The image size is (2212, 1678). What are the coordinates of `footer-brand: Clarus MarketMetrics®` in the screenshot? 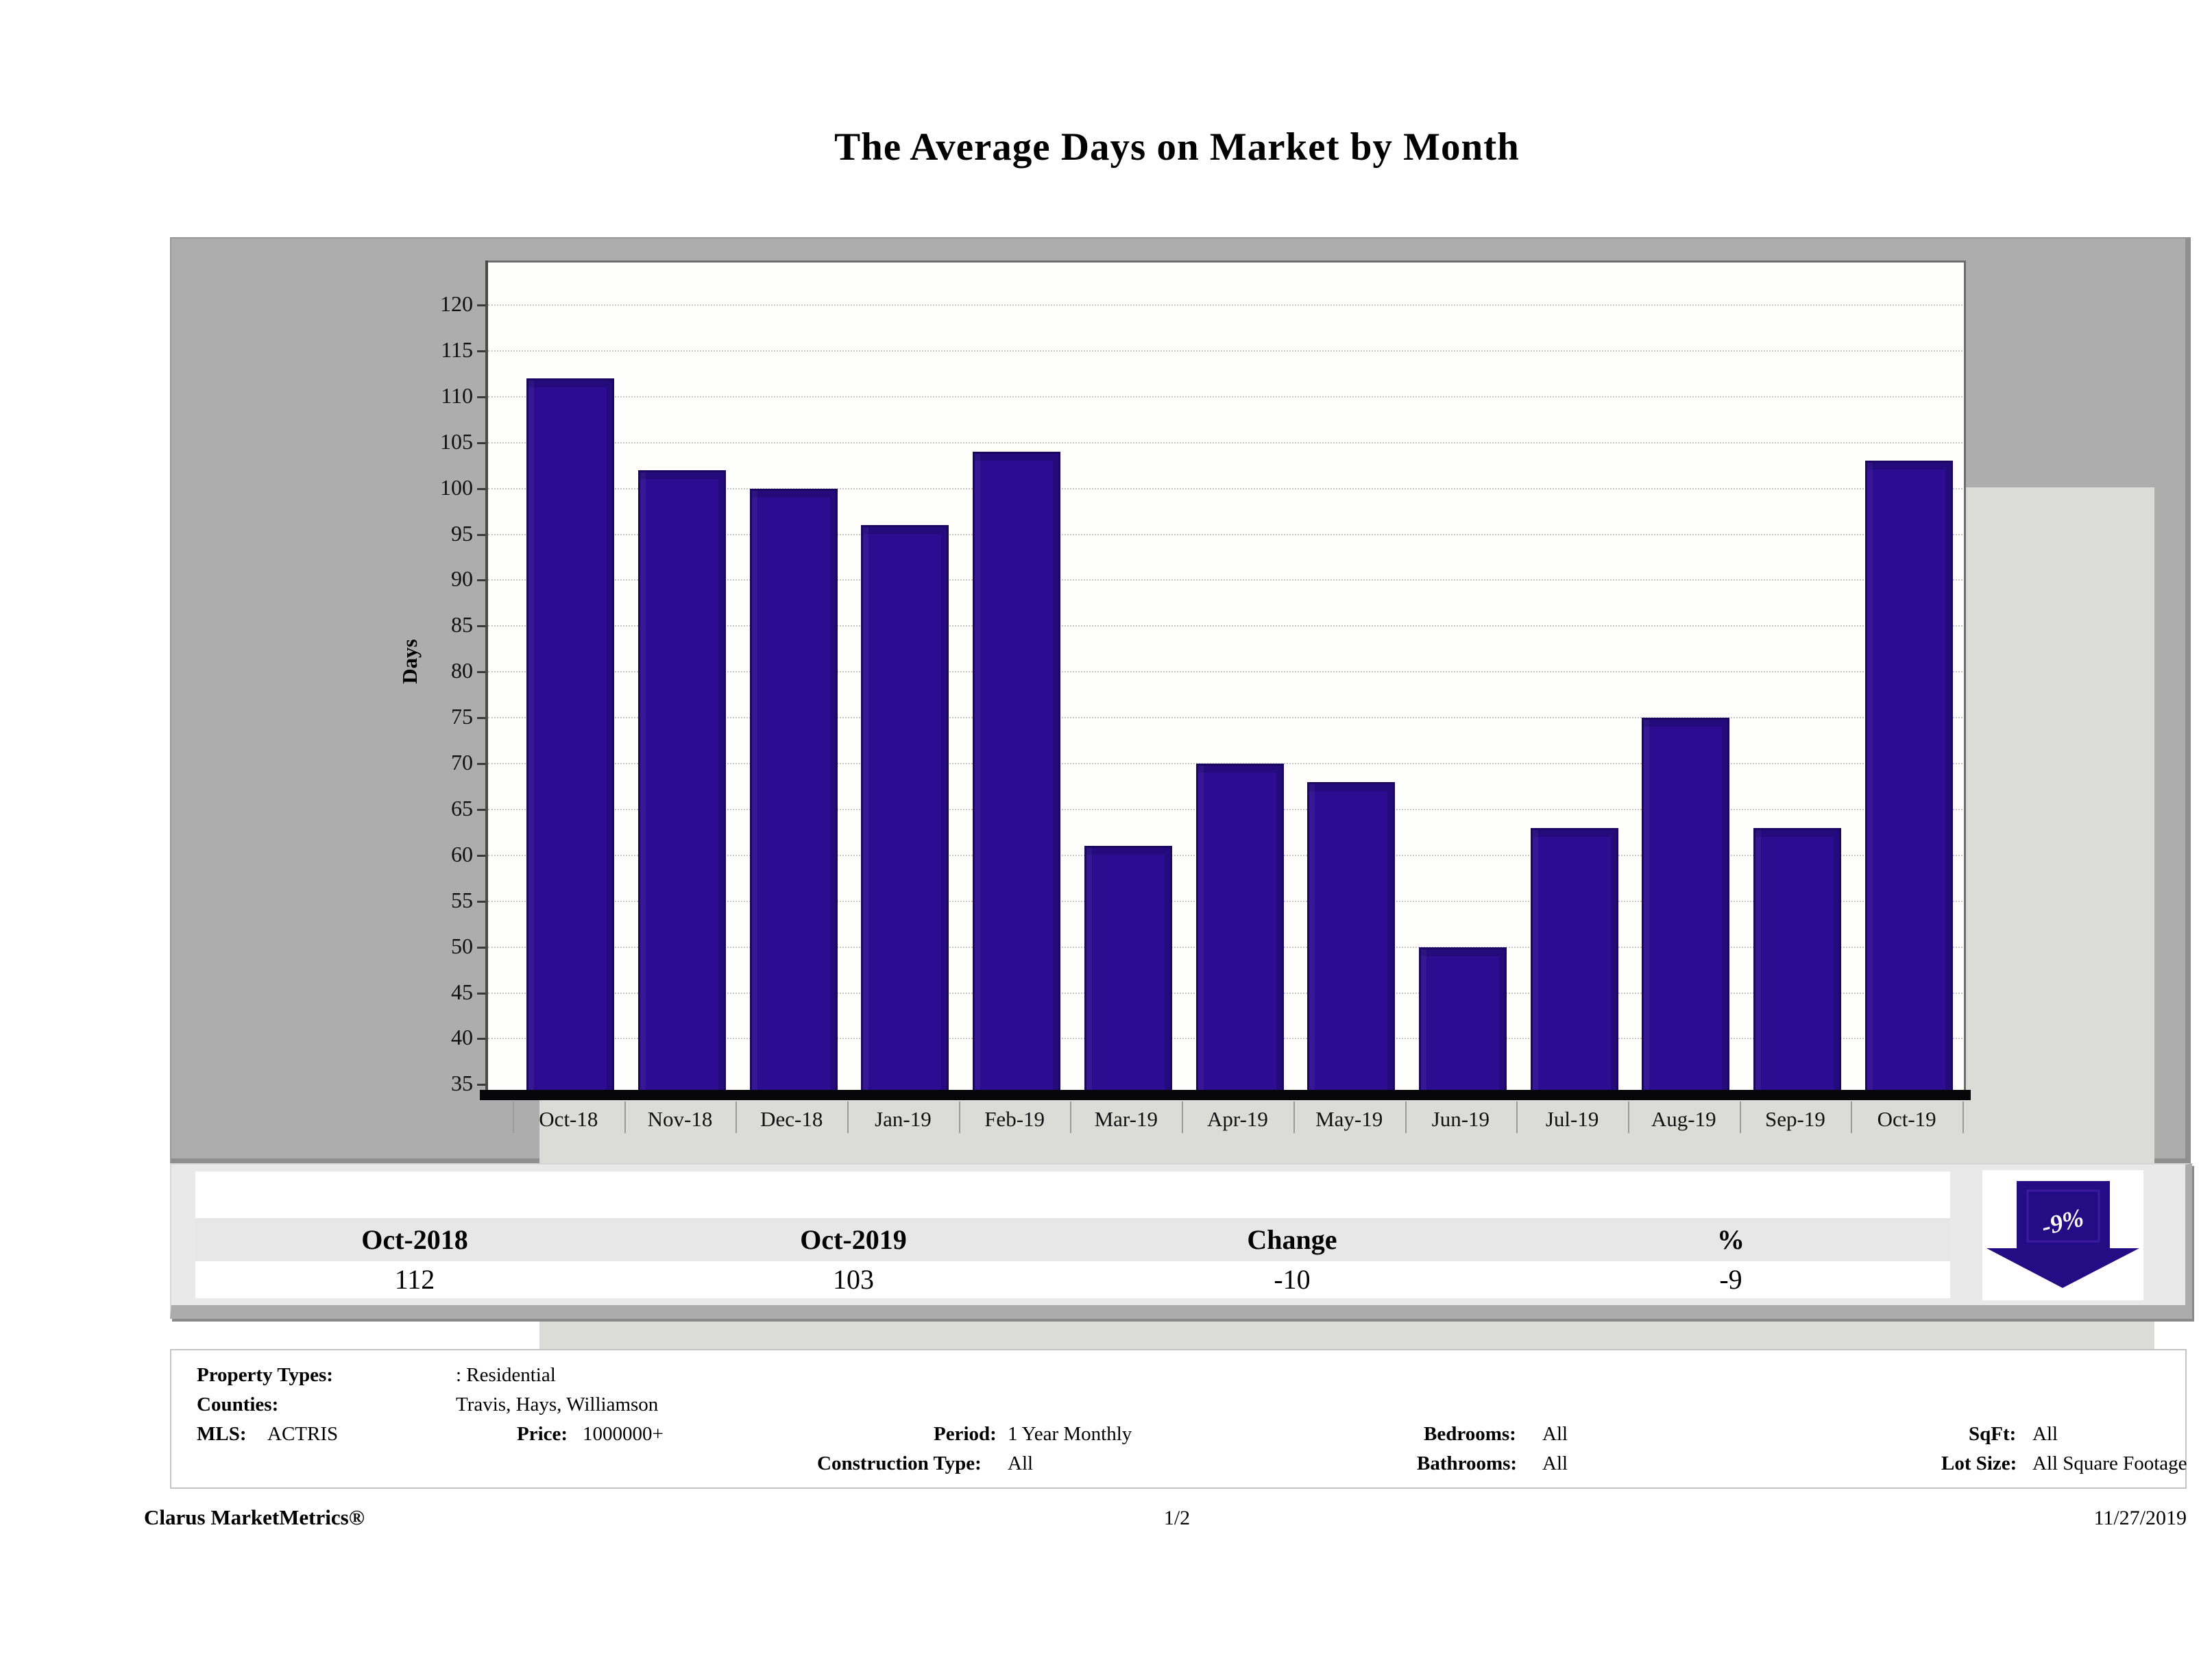 It's located at (255, 1517).